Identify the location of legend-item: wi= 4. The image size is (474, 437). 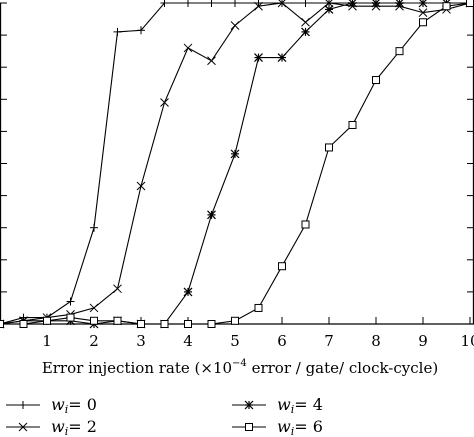
(277, 405).